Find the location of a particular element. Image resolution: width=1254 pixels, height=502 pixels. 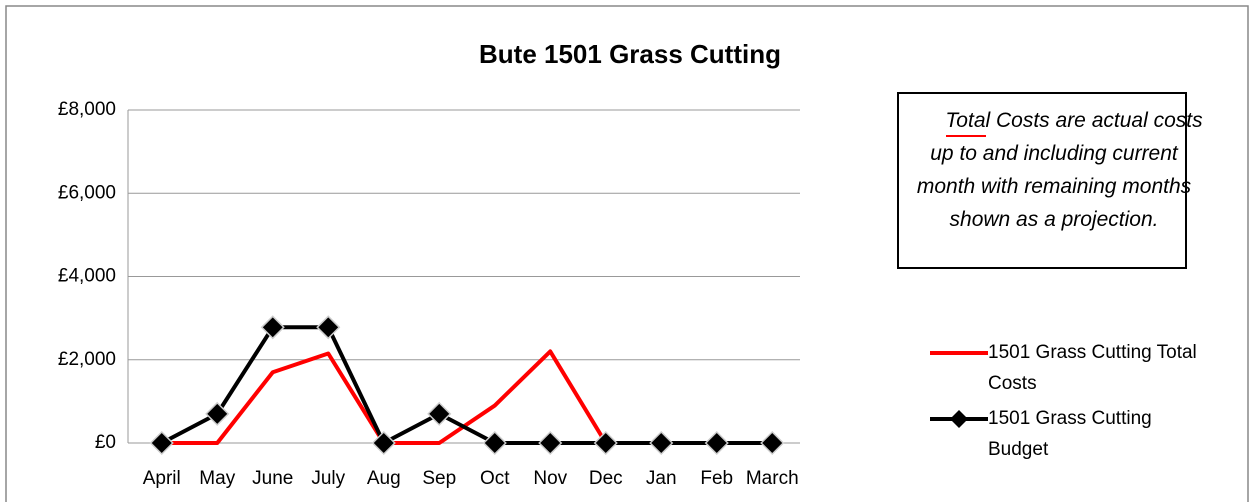

legend-marker is located at coordinates (959, 419).